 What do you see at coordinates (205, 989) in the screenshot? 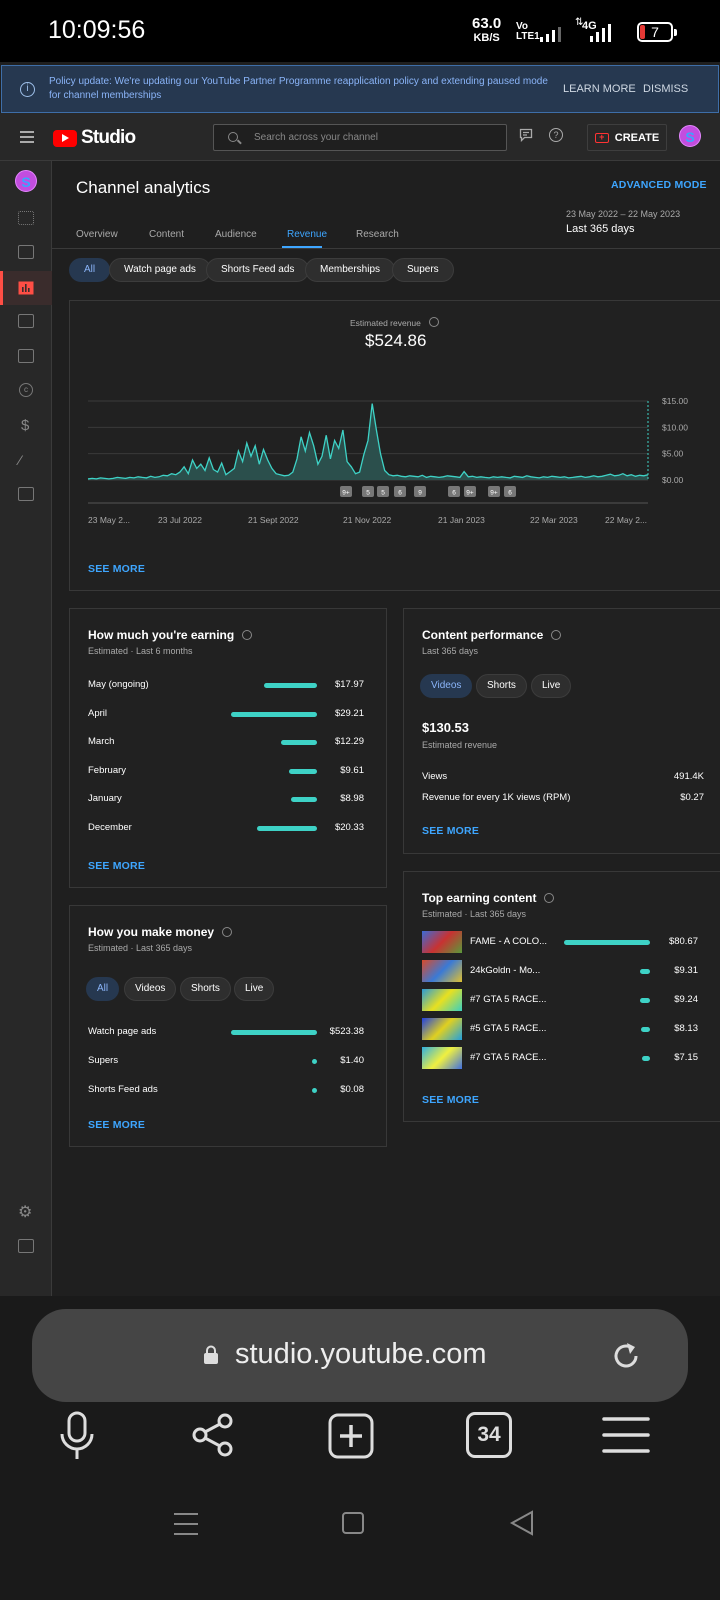
I see `money-chip-shorts: Shorts` at bounding box center [205, 989].